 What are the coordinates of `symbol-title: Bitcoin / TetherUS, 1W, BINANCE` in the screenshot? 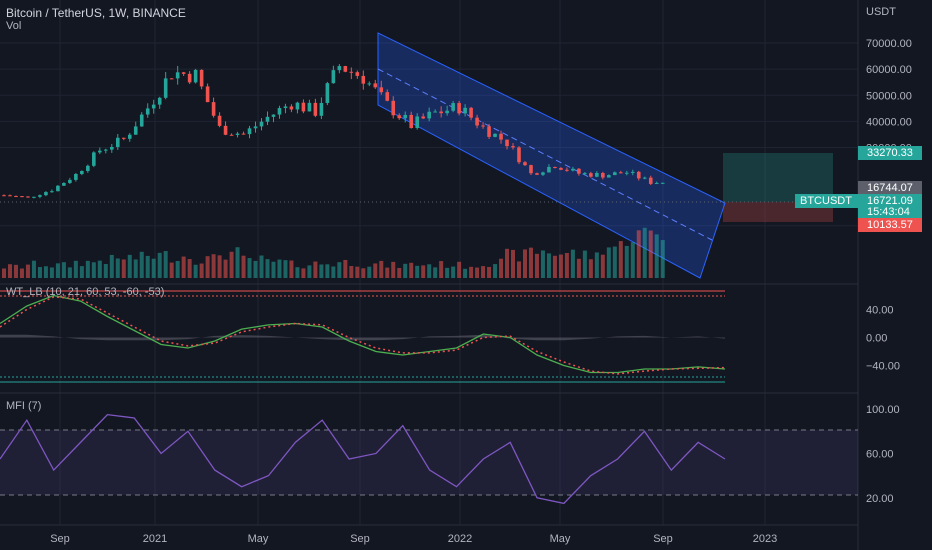 It's located at (96, 13).